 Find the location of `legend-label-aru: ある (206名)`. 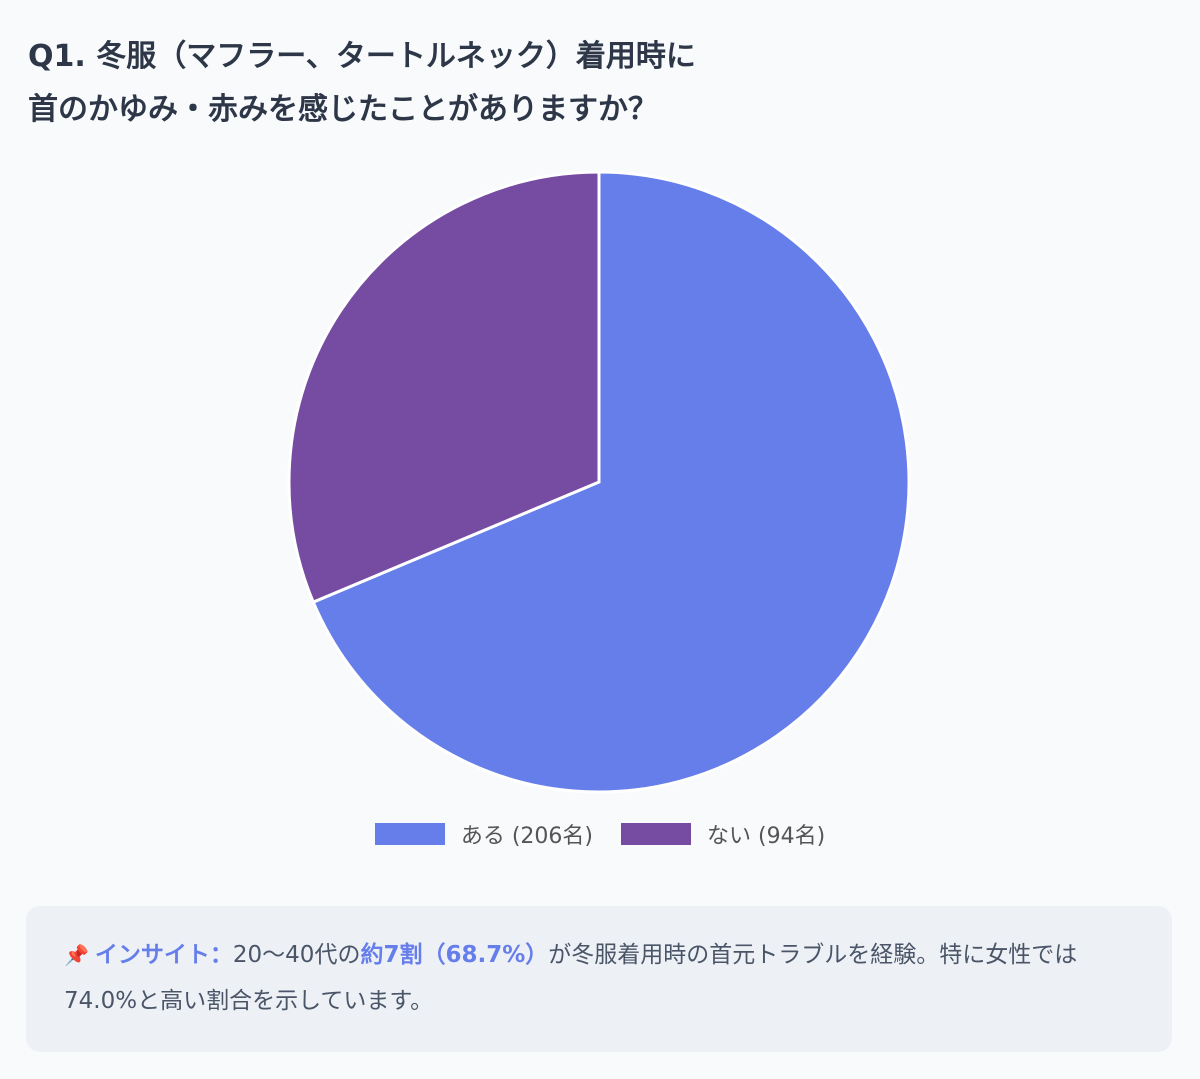

legend-label-aru: ある (206名) is located at coordinates (526, 836).